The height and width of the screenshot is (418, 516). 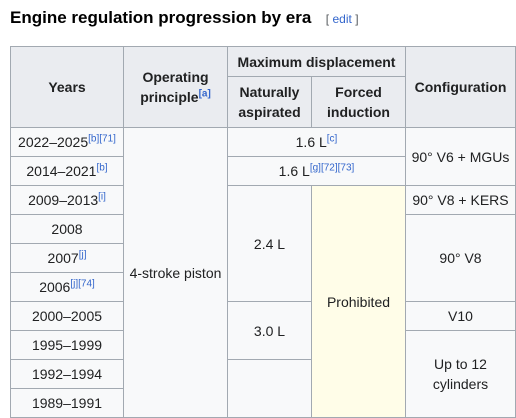 I want to click on edit-section: [ edit ], so click(x=342, y=19).